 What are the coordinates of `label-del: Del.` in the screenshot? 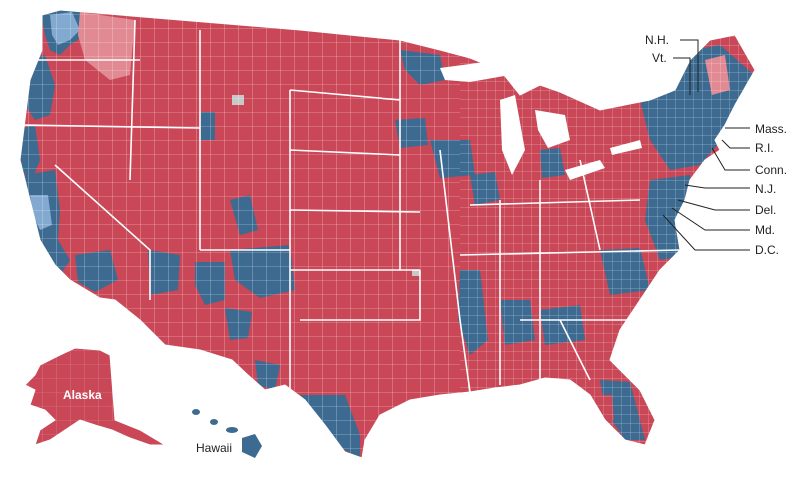 It's located at (765, 210).